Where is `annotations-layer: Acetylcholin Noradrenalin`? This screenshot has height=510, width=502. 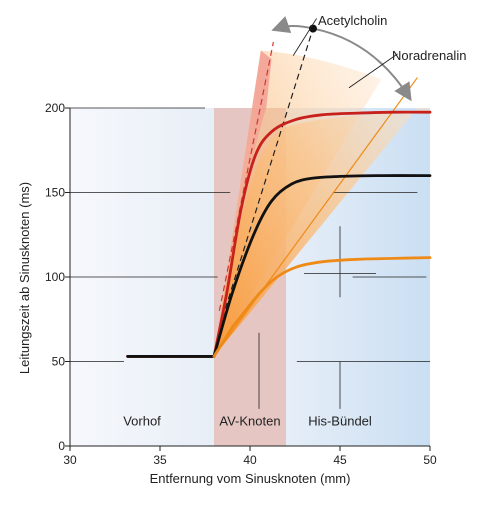
annotations-layer: Acetylcholin Noradrenalin is located at coordinates (368, 57).